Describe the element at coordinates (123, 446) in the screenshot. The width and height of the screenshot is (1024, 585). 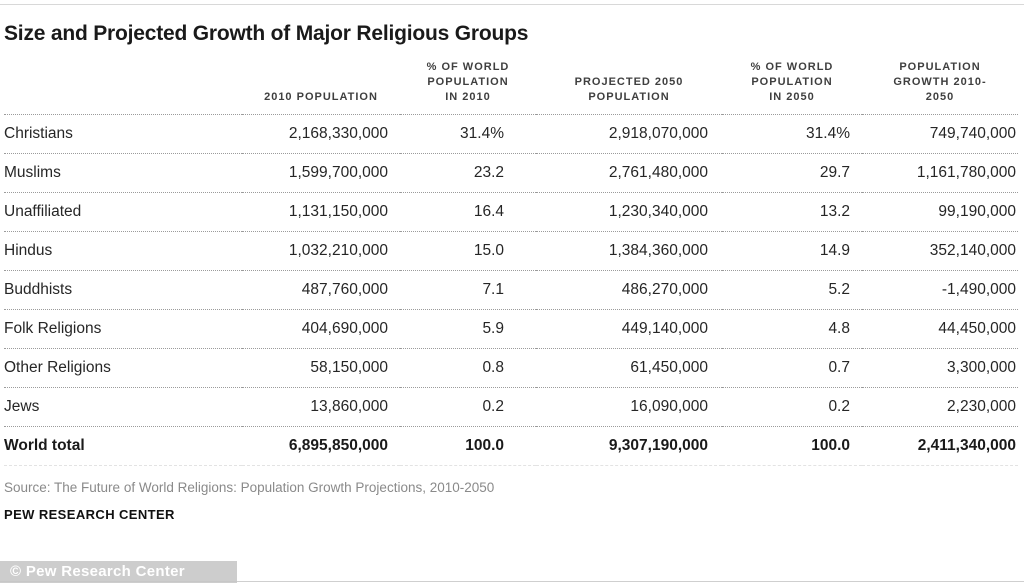
I see `religion-name: World total` at that location.